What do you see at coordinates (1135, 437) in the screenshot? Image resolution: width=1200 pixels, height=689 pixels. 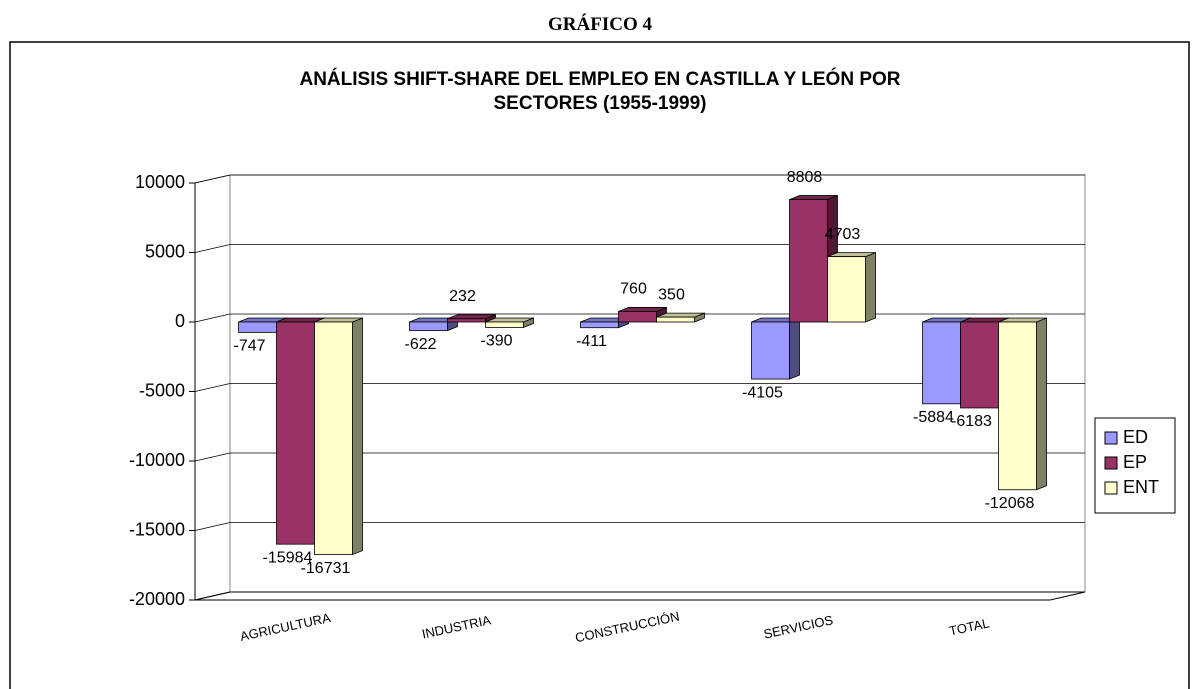 I see `legend-label: ED` at bounding box center [1135, 437].